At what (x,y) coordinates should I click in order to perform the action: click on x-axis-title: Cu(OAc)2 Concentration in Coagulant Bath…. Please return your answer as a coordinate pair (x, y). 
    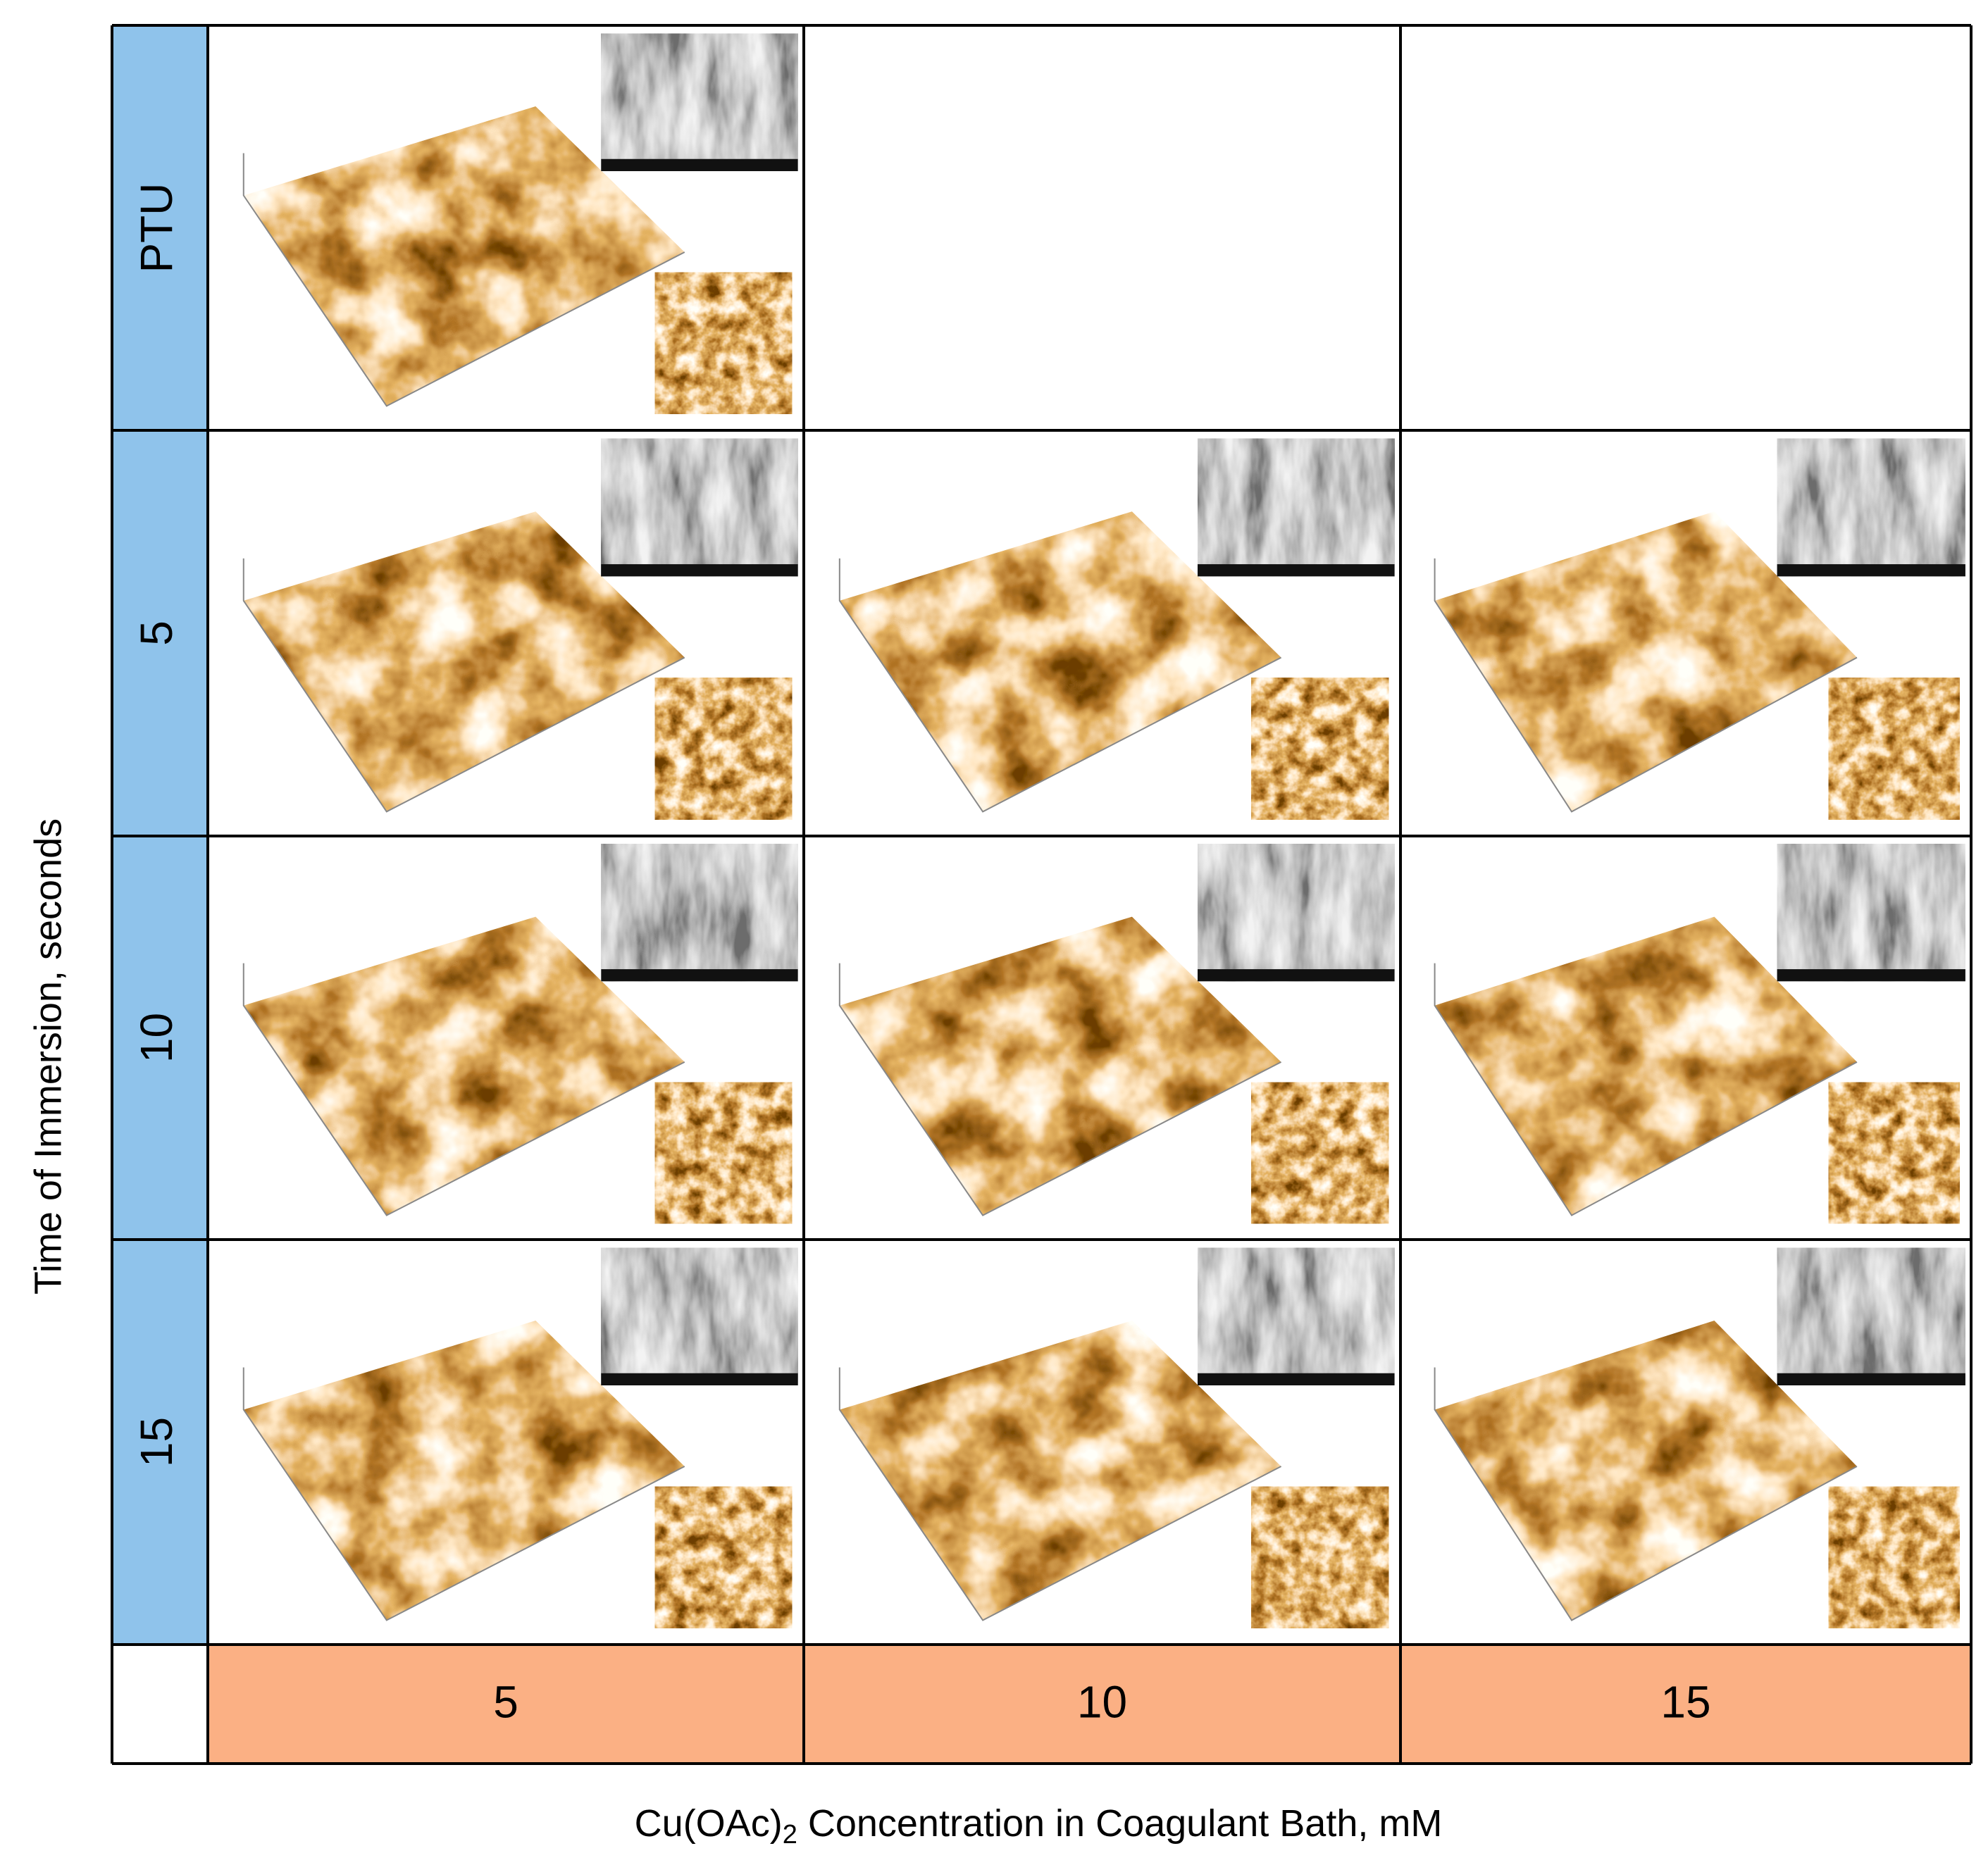
    Looking at the image, I should click on (1039, 1826).